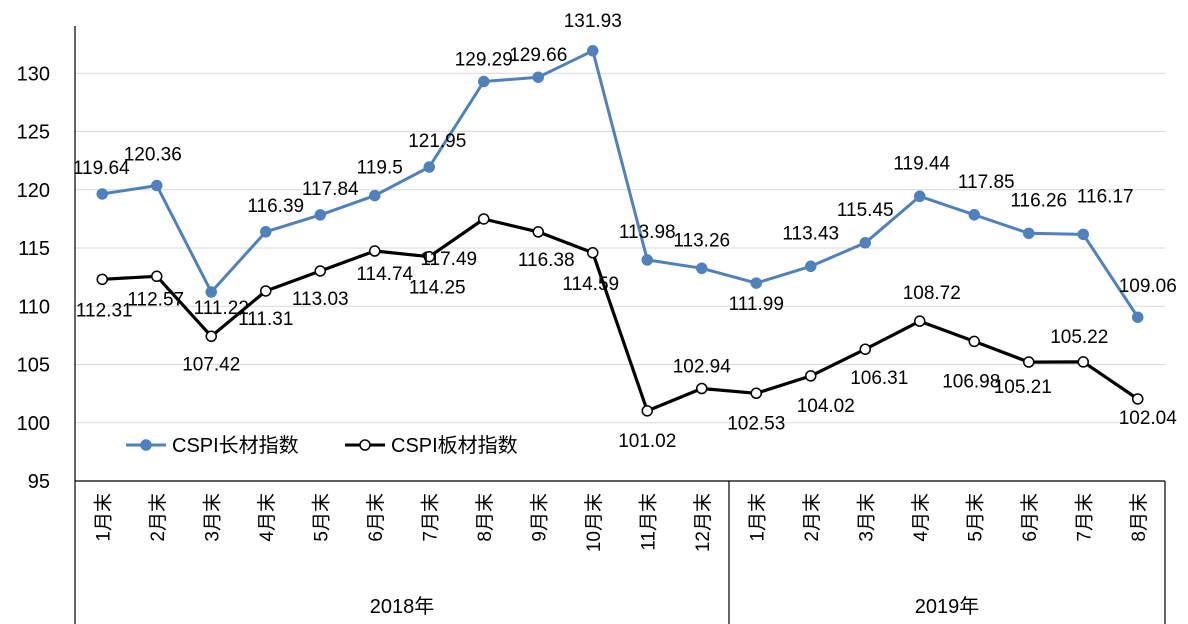 The width and height of the screenshot is (1188, 624). I want to click on data-label: 113.43, so click(810, 233).